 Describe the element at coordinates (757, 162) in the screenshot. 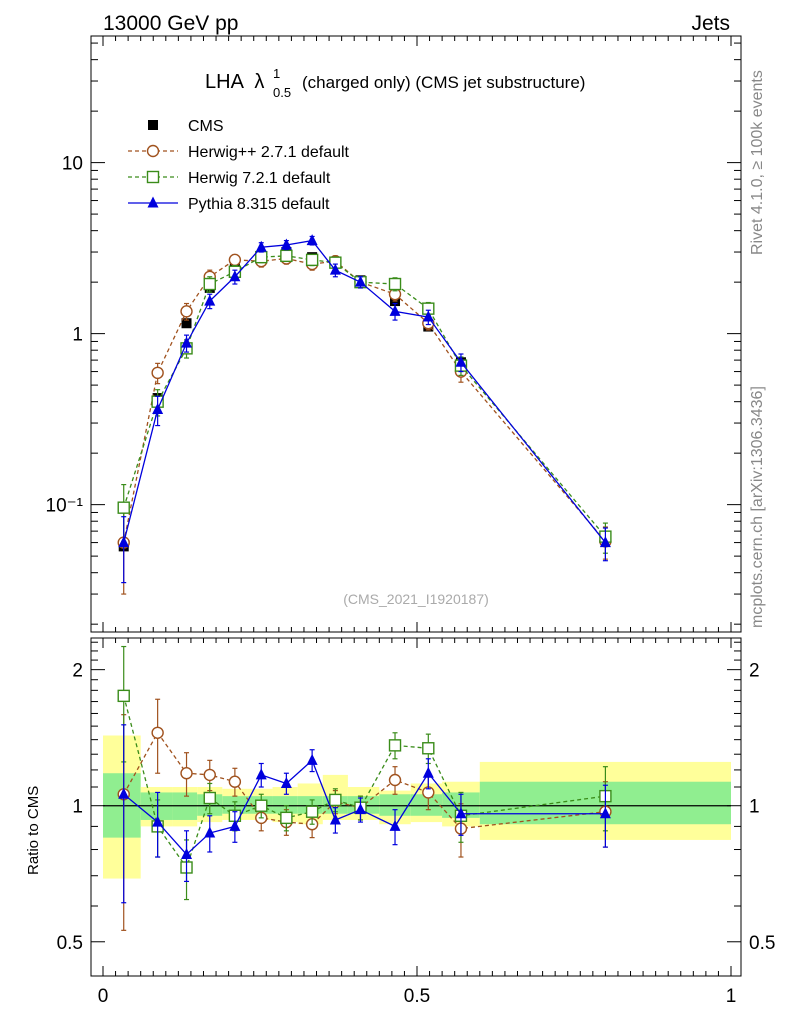

I see `rivet-label: Rivet 4.1.0, ≥ 100k events` at that location.